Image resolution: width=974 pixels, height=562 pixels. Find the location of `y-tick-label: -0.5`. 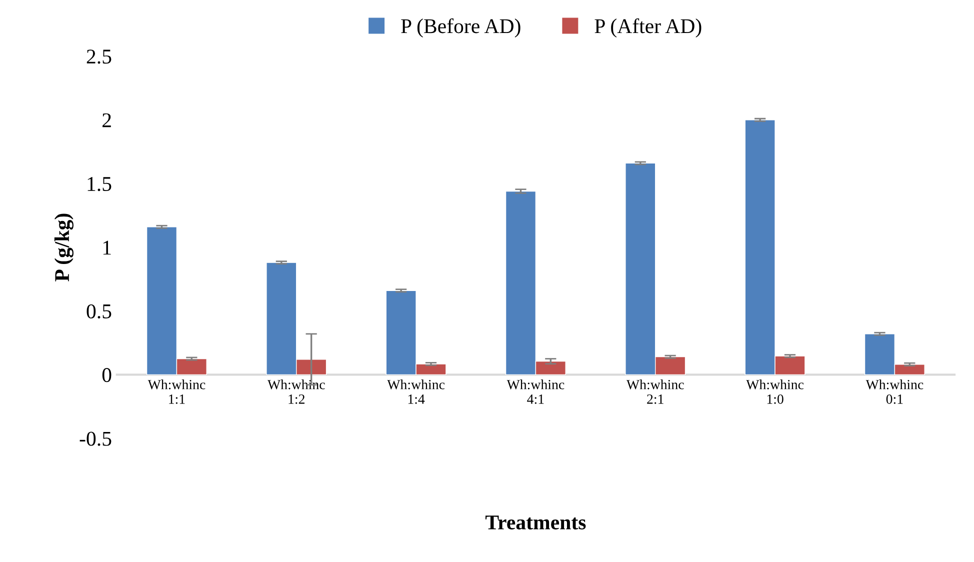

y-tick-label: -0.5 is located at coordinates (96, 439).